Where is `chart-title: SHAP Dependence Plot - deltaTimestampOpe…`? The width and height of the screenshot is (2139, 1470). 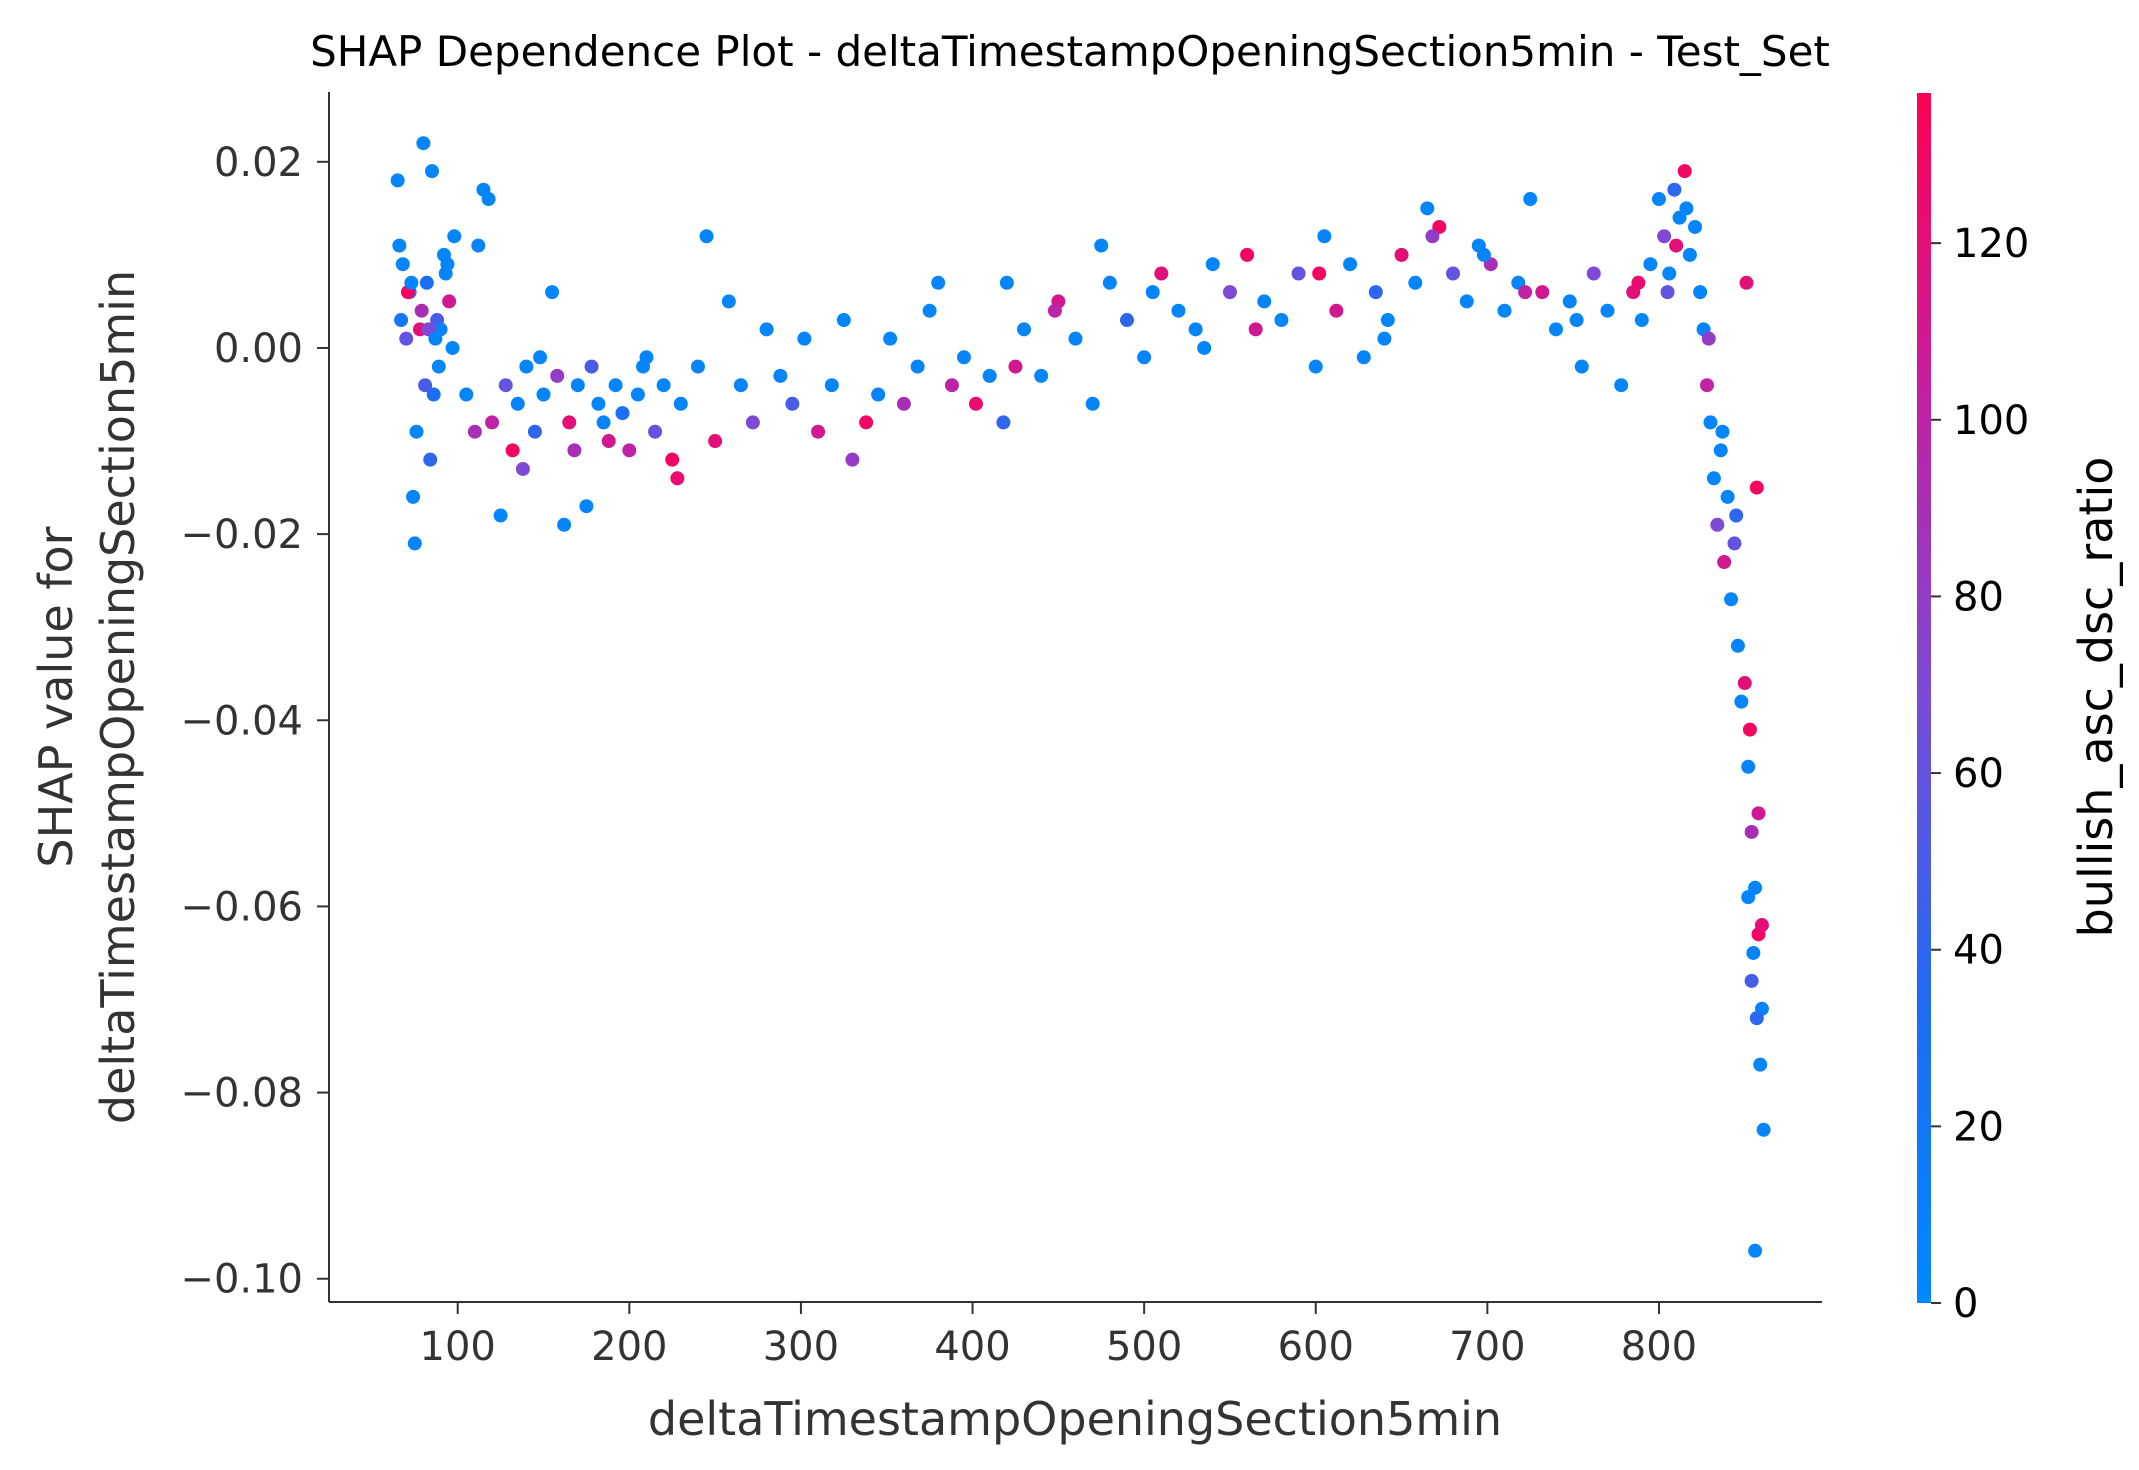
chart-title: SHAP Dependence Plot - deltaTimestampOpe… is located at coordinates (1070, 51).